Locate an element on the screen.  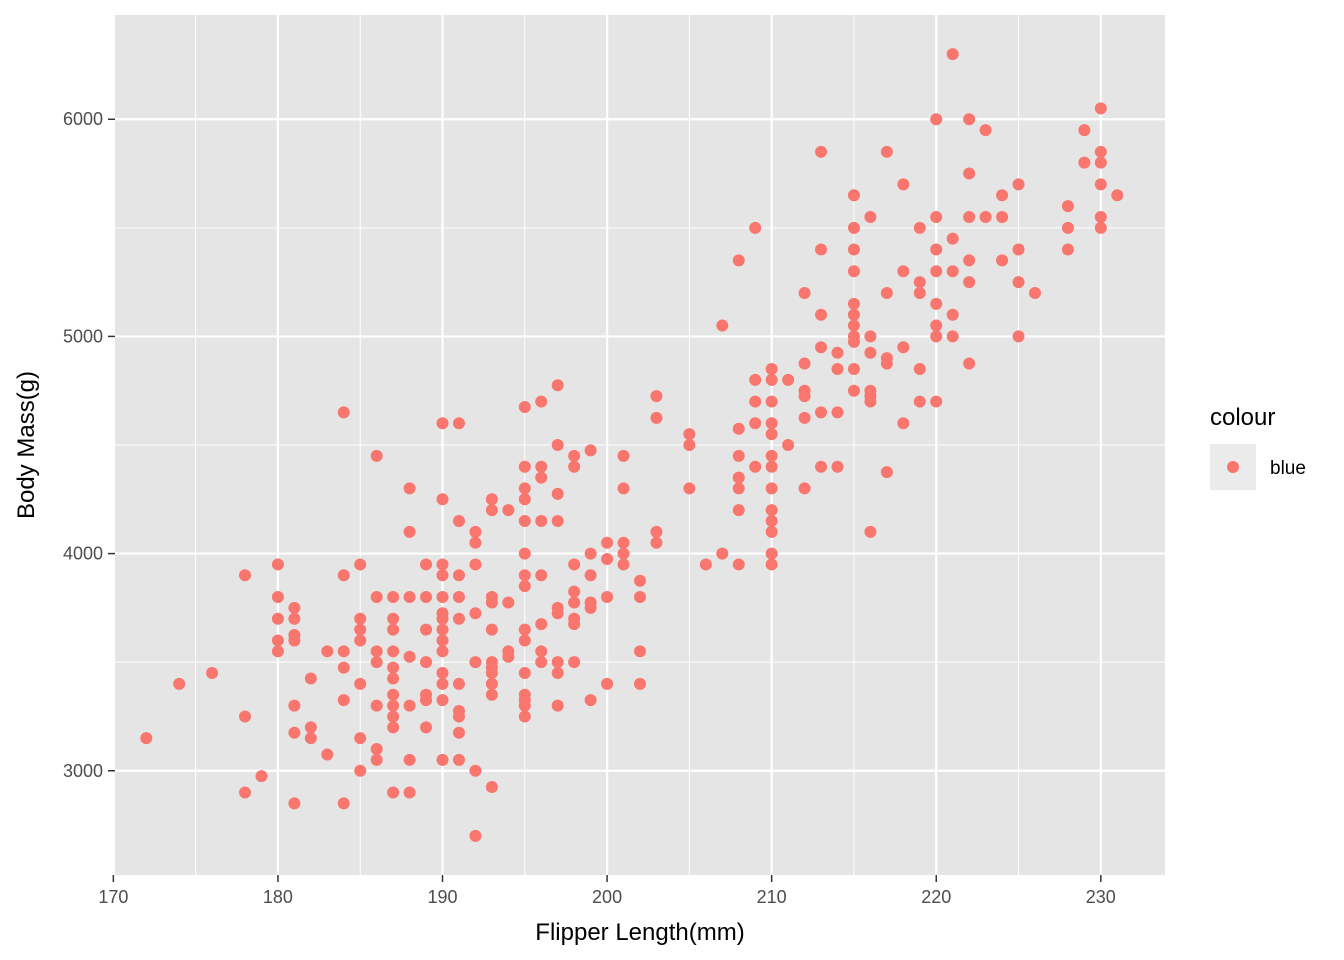
x-tick-label: 220 is located at coordinates (936, 897).